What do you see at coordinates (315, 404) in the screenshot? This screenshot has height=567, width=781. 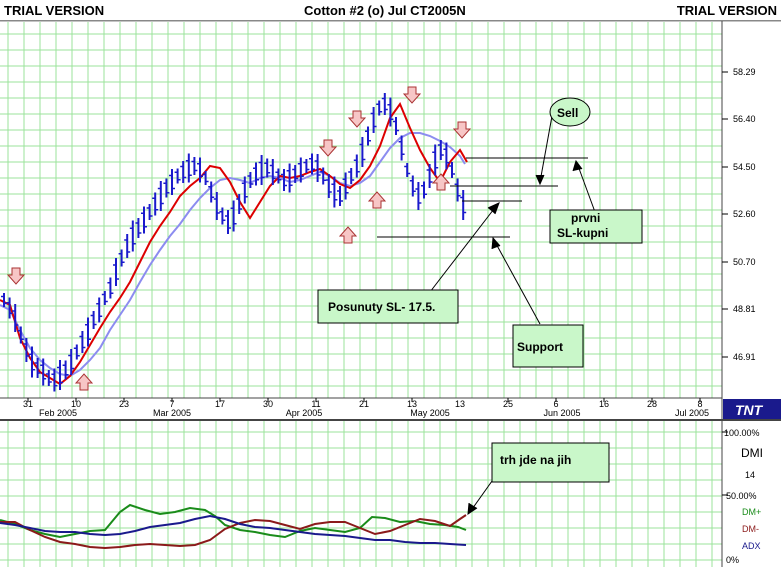 I see `date-axis-day: 11` at bounding box center [315, 404].